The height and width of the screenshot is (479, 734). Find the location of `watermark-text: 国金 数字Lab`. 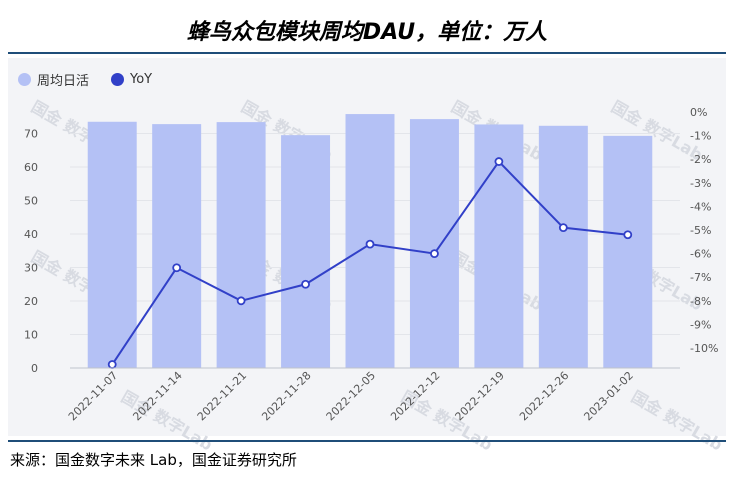

watermark-text: 国金 数字Lab is located at coordinates (677, 420).